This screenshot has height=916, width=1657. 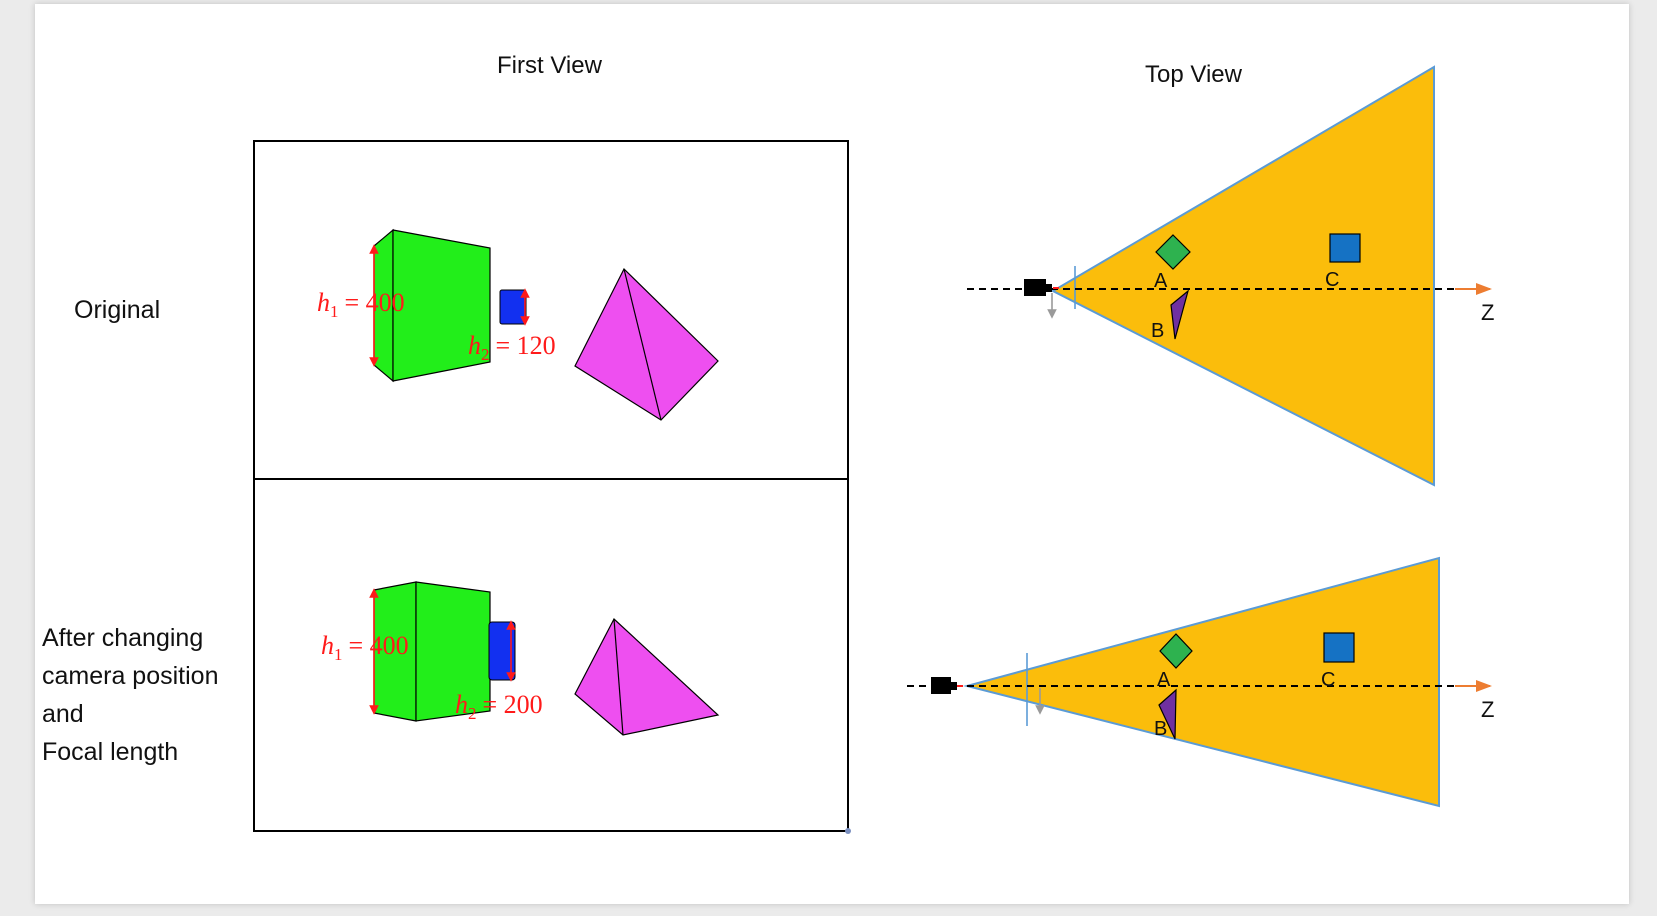 What do you see at coordinates (365, 647) in the screenshot?
I see `h1-label-bottom: h1 = 400` at bounding box center [365, 647].